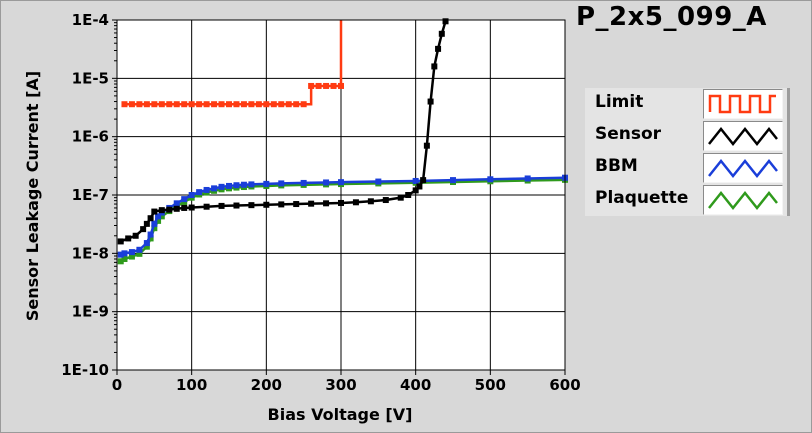  Describe the element at coordinates (685, 103) in the screenshot. I see `legend-item-limit: Limit` at that location.